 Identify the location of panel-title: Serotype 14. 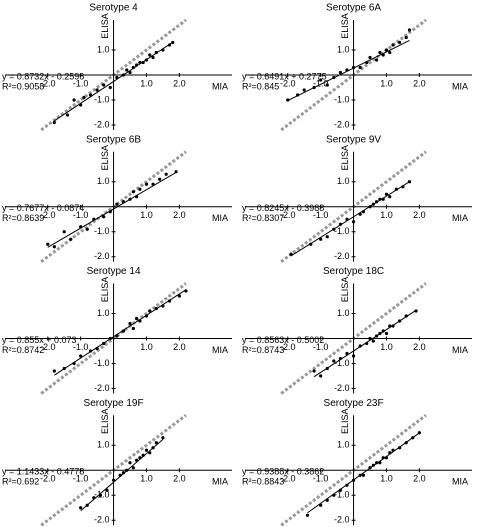
(114, 271).